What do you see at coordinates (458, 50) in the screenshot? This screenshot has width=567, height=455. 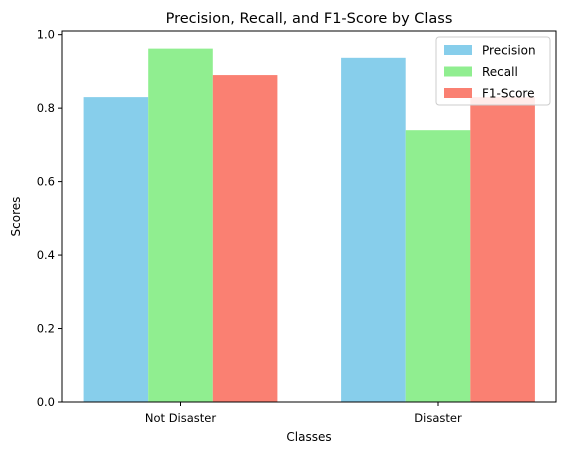 I see `legend-swatch-precision` at bounding box center [458, 50].